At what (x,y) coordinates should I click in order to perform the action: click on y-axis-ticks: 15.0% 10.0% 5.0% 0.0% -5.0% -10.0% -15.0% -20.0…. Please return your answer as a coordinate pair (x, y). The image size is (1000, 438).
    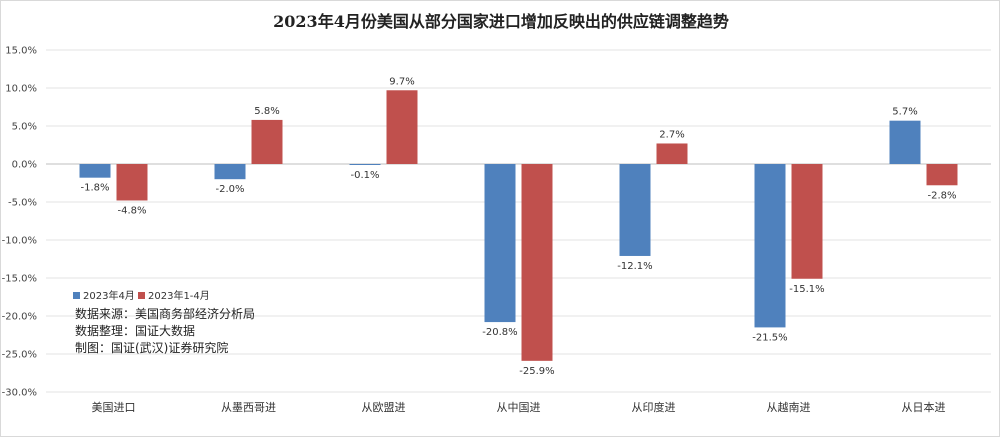
    Looking at the image, I should click on (19, 222).